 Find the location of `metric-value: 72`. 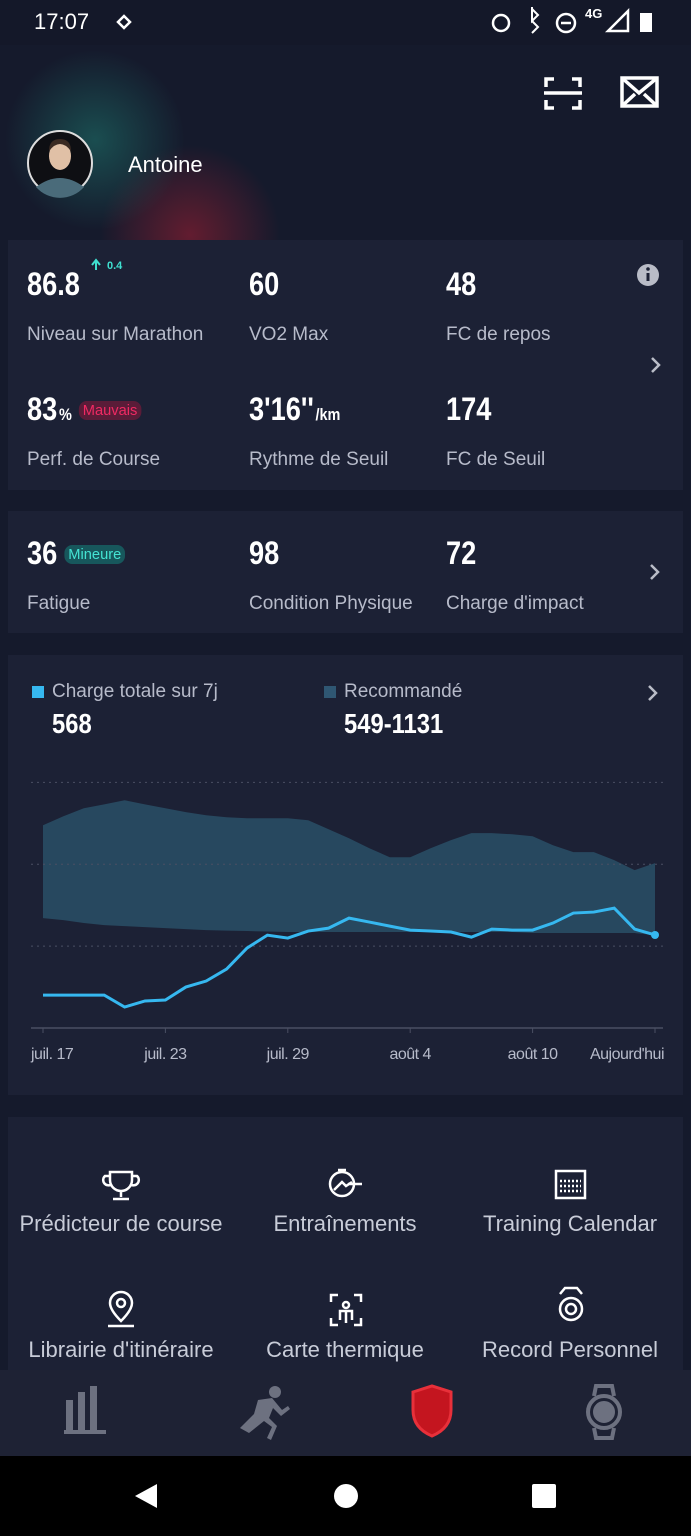

metric-value: 72 is located at coordinates (461, 553).